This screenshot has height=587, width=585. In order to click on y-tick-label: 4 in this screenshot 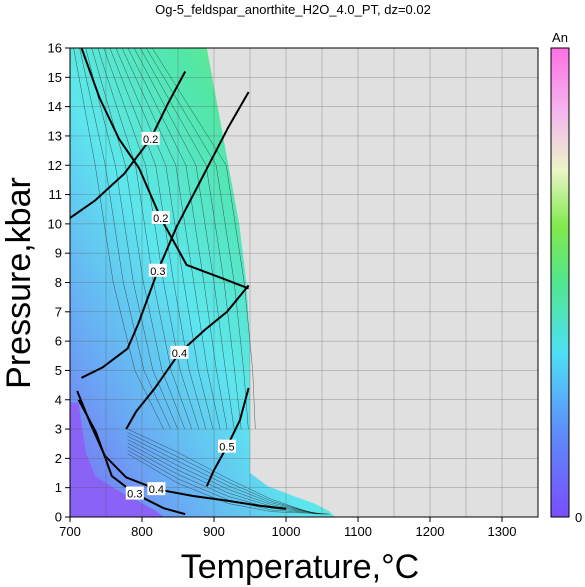, I will do `click(58, 399)`.